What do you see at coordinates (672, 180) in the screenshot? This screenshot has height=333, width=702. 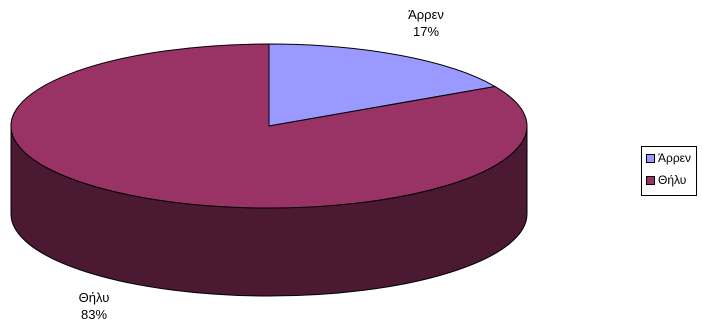 I see `legend-label-thilu: Θήλυ` at bounding box center [672, 180].